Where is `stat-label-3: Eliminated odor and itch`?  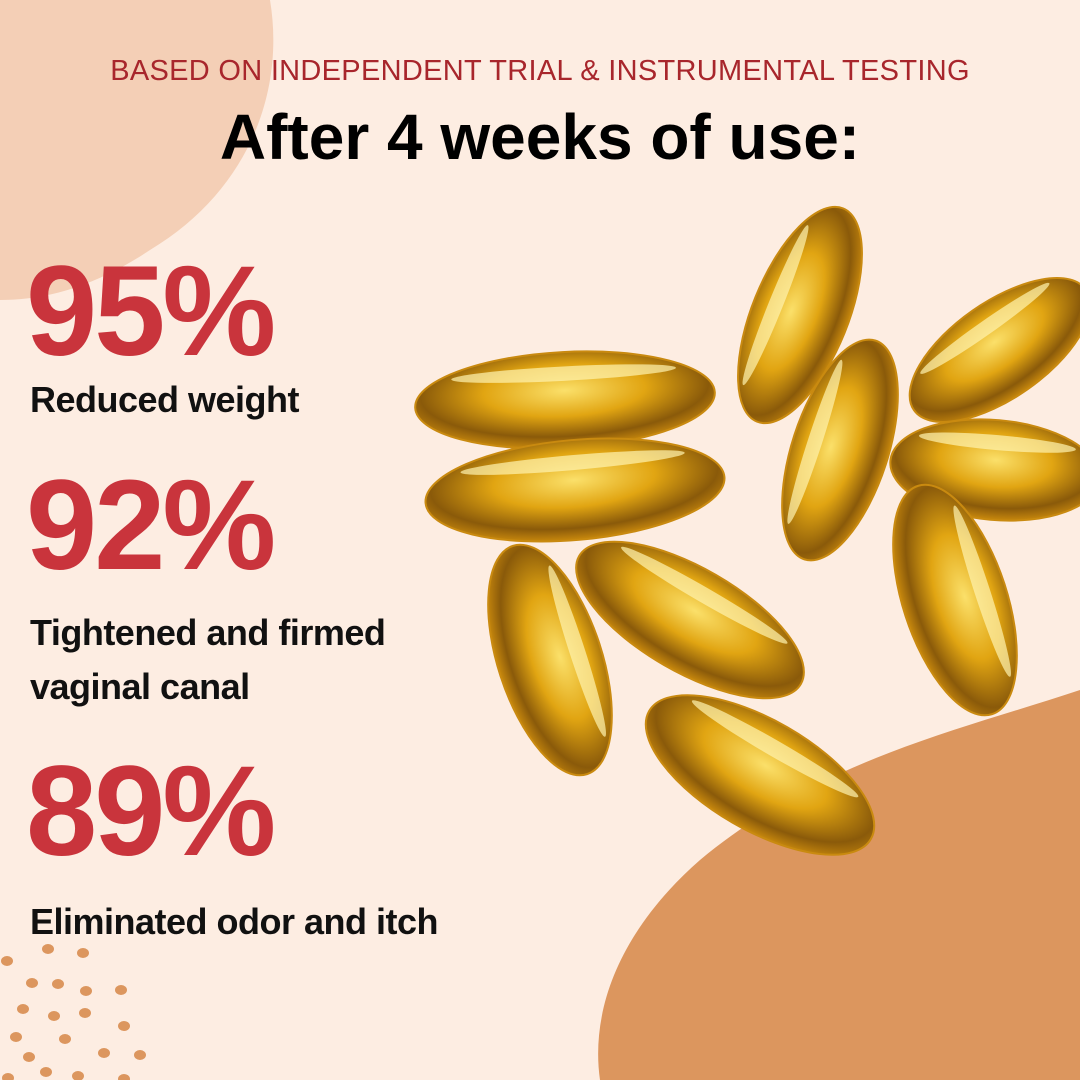
stat-label-3: Eliminated odor and itch is located at coordinates (234, 921).